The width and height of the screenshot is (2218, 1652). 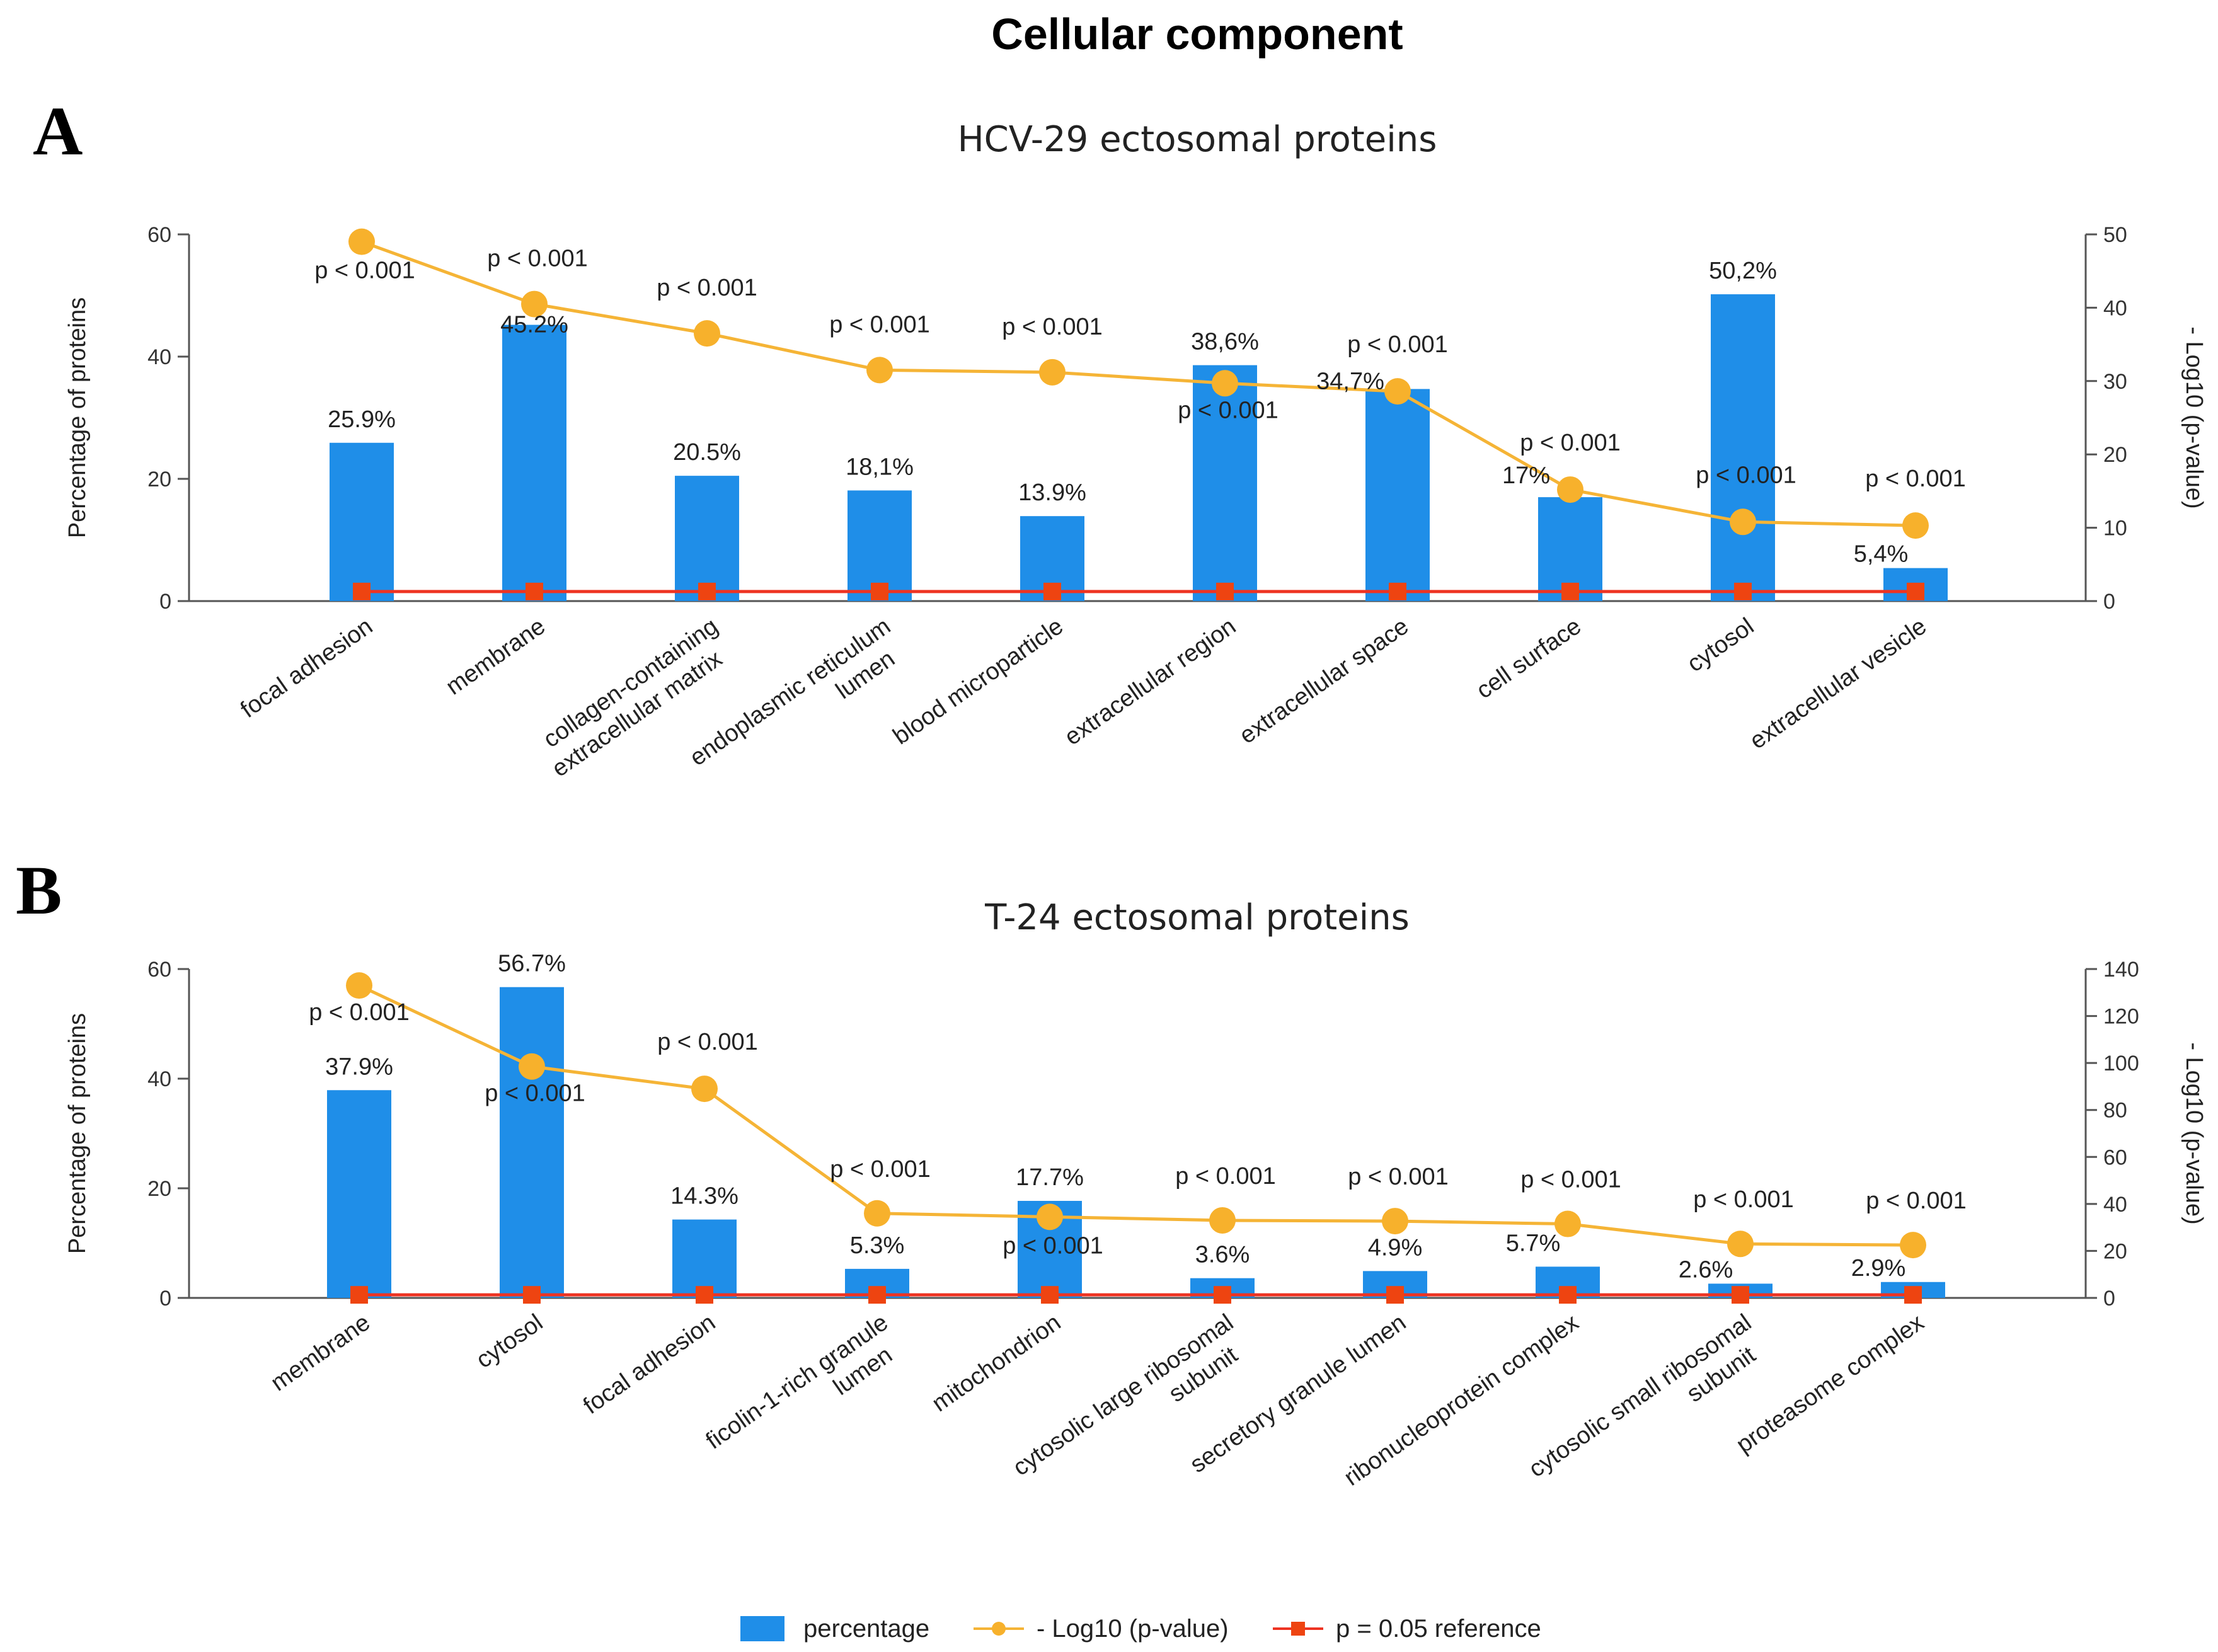 I want to click on b-y2-axis-title: - Log10 (p-value), so click(x=2194, y=1133).